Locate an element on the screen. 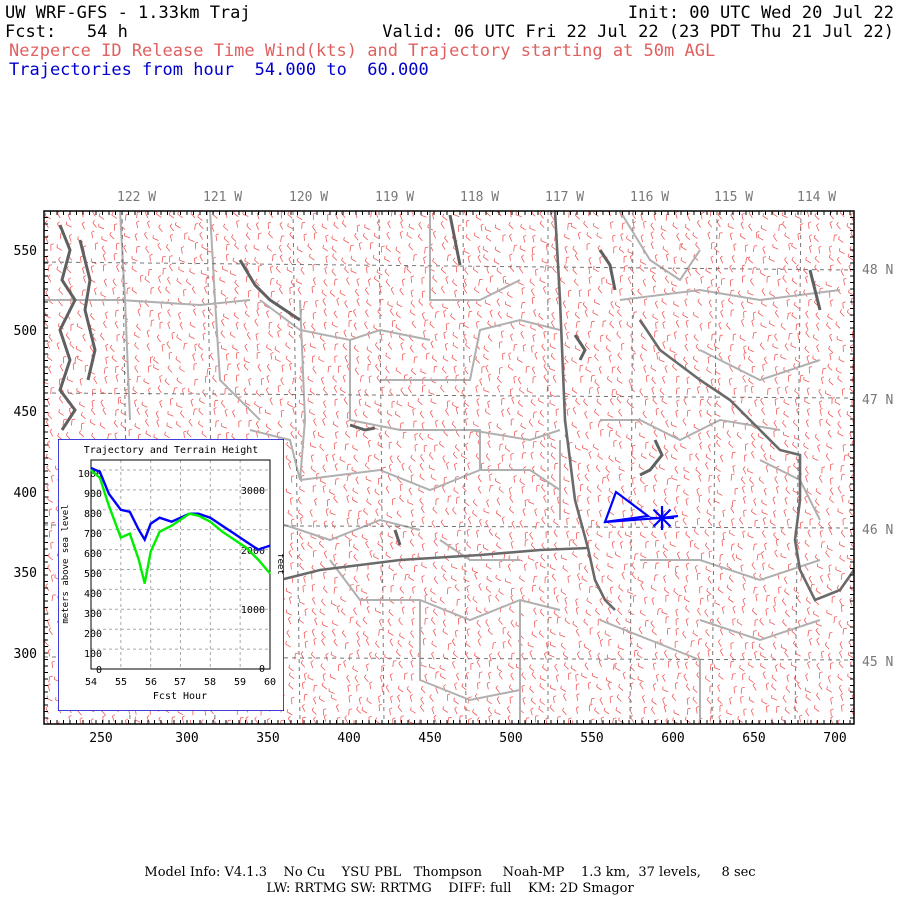 The image size is (900, 900). inset-y-tick: 200 is located at coordinates (93, 634).